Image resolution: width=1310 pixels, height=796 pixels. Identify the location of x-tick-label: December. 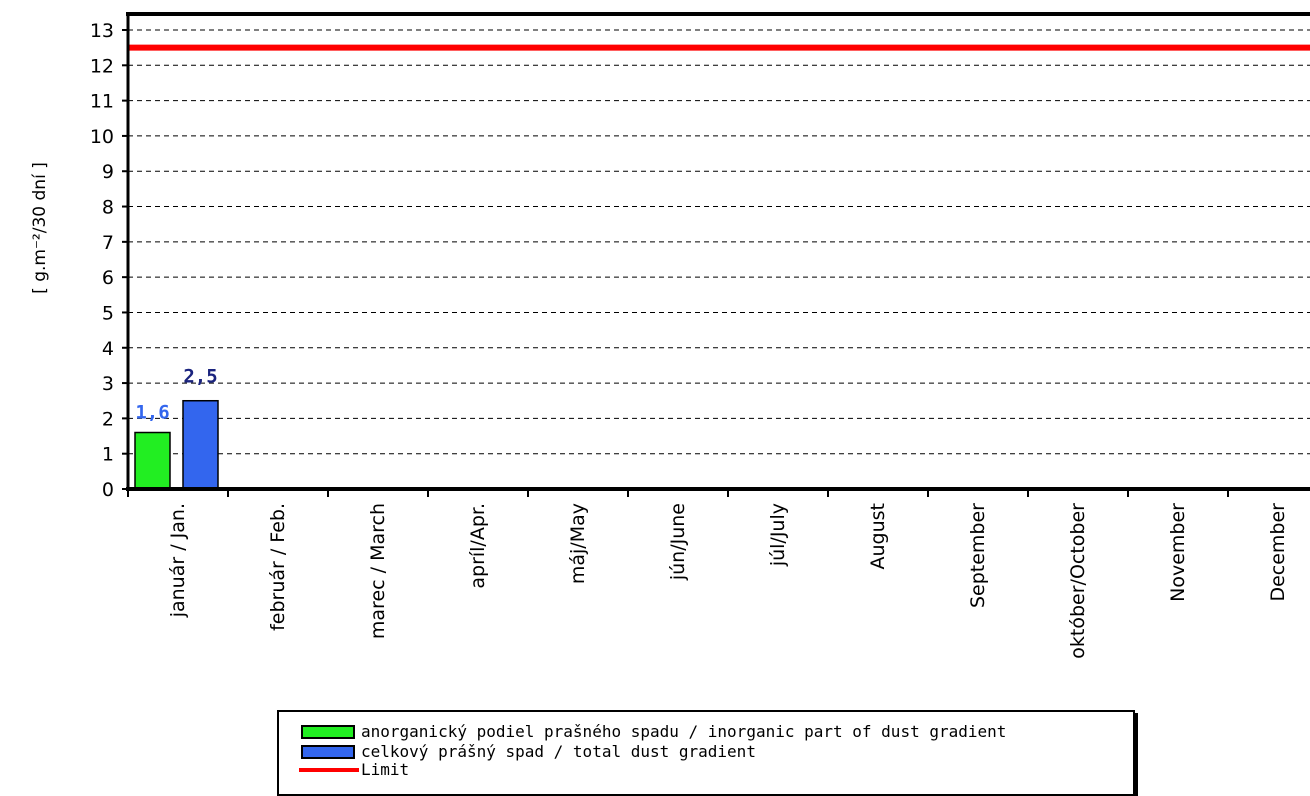
(1278, 552).